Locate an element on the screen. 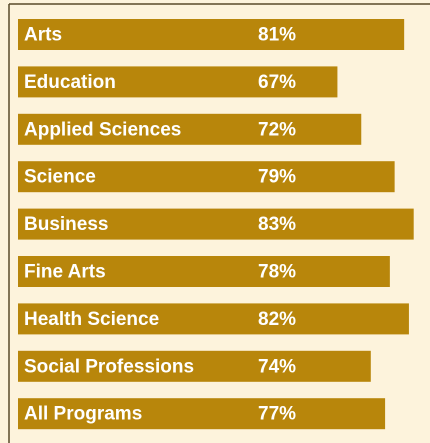 The width and height of the screenshot is (430, 443). category-label: Arts is located at coordinates (43, 35).